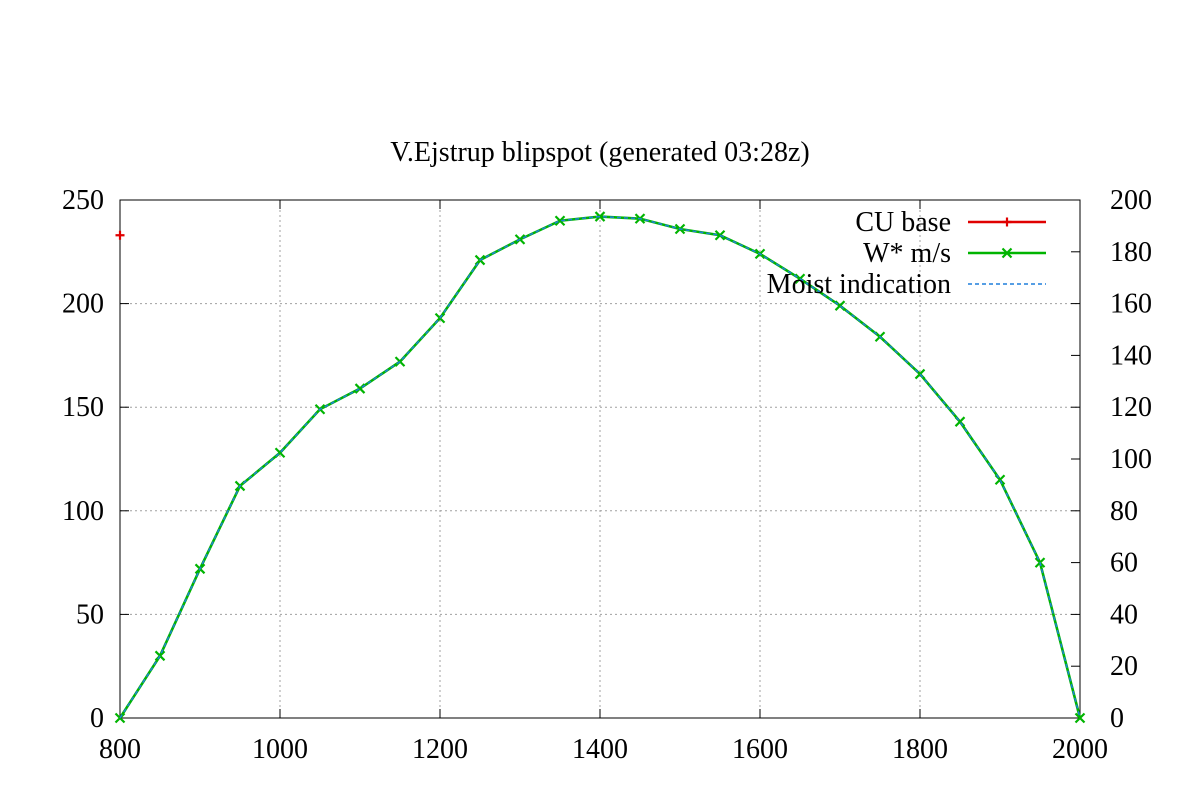  What do you see at coordinates (599, 152) in the screenshot?
I see `chart-title: V.Ejstrup blipspot (generated 03:28z)` at bounding box center [599, 152].